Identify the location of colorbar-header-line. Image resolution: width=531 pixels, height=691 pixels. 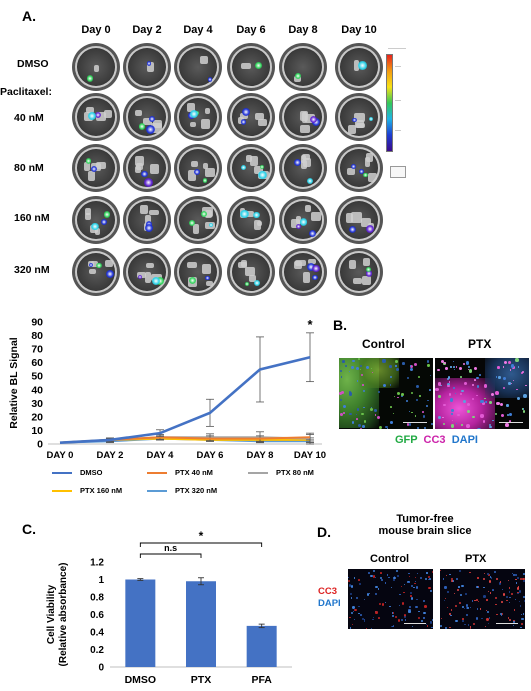
(397, 48).